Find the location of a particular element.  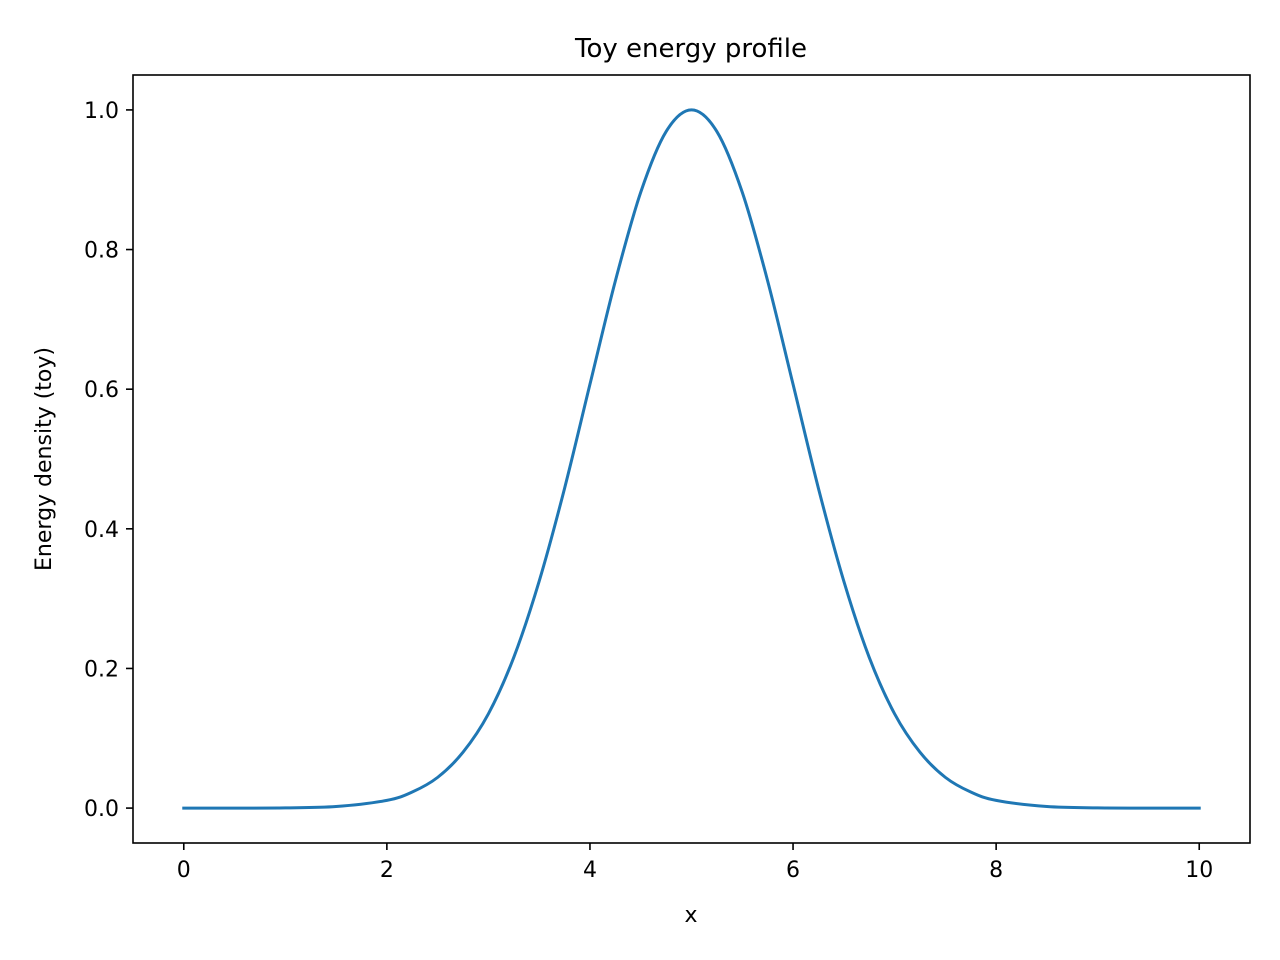

x-tick-label: 4 is located at coordinates (590, 870).